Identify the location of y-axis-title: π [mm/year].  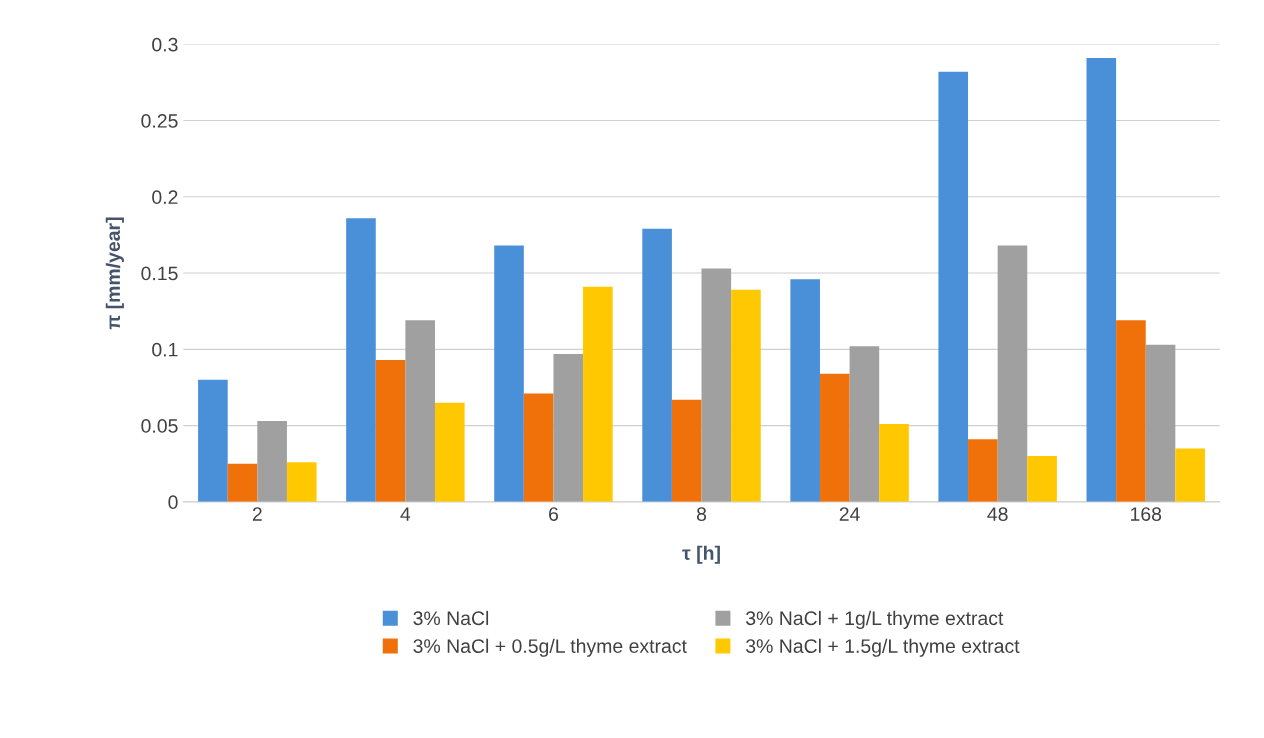
(114, 273).